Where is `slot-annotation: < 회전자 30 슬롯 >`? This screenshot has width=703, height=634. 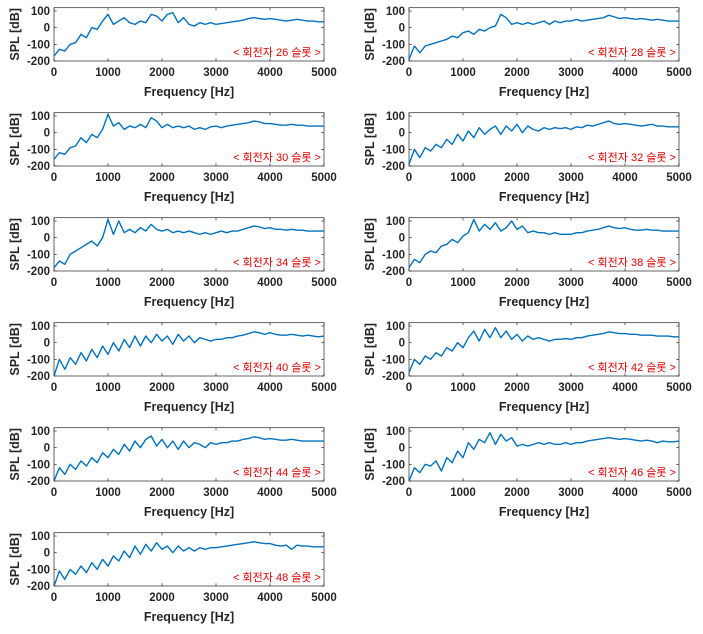 slot-annotation: < 회전자 30 슬롯 > is located at coordinates (277, 157).